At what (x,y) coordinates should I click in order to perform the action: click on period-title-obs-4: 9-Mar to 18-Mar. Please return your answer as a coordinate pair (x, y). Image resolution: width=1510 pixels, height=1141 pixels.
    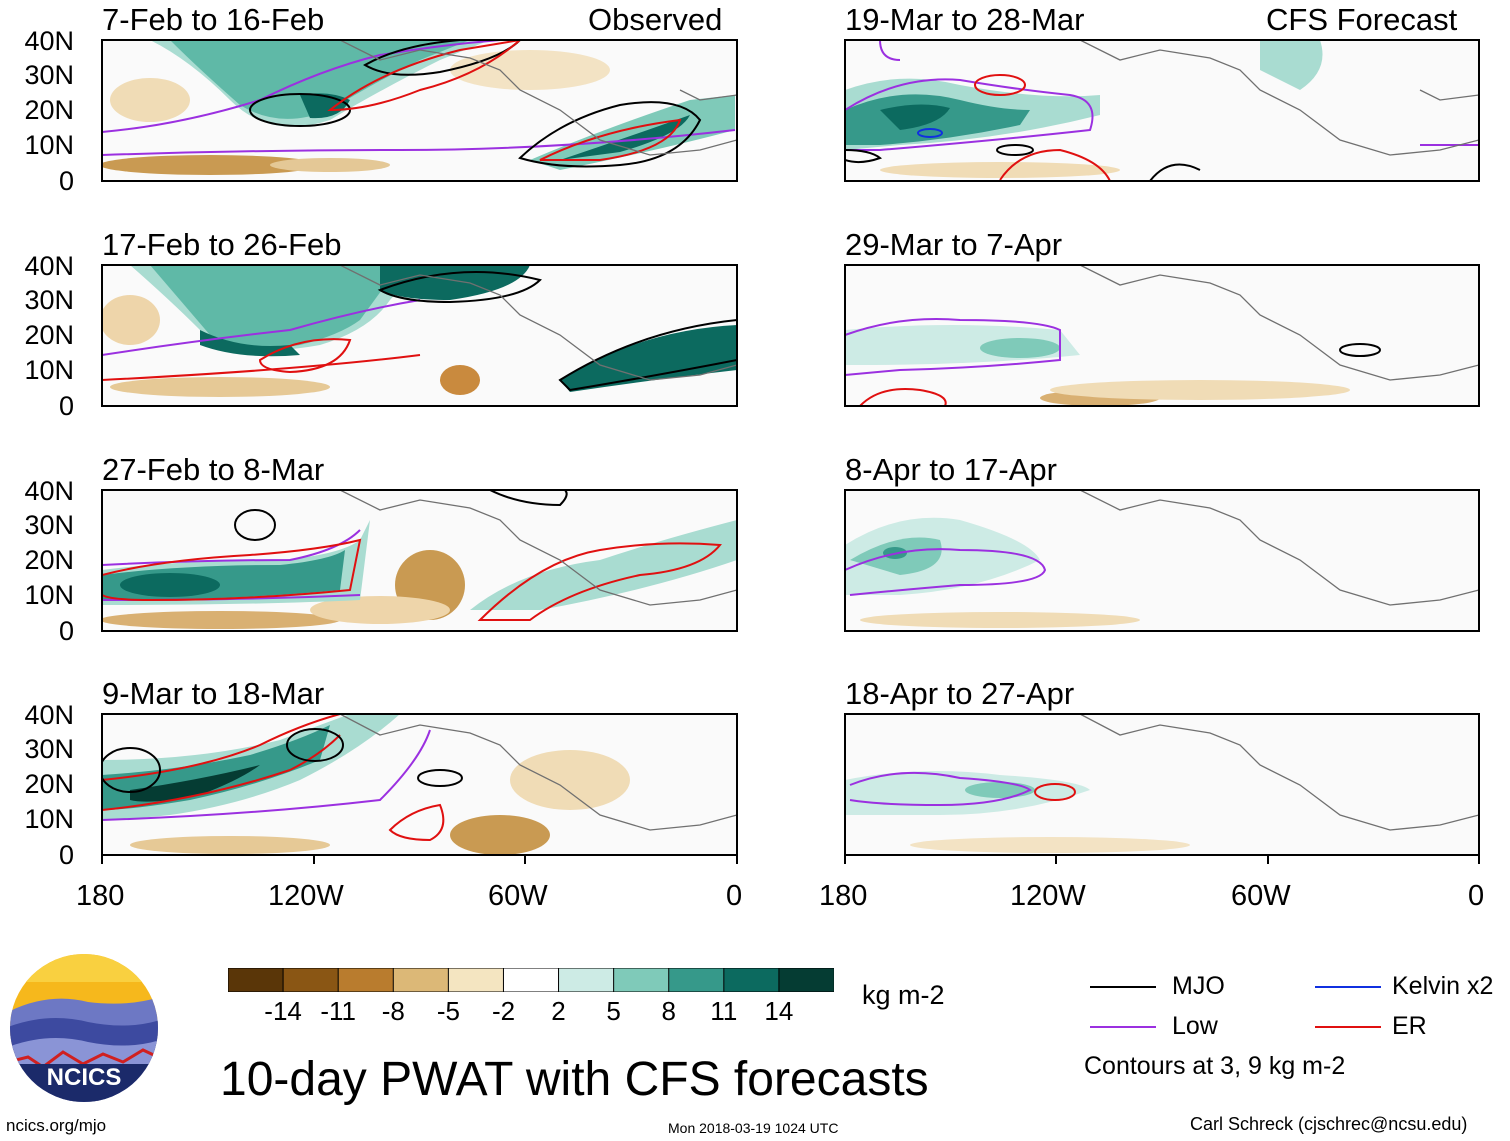
    Looking at the image, I should click on (213, 693).